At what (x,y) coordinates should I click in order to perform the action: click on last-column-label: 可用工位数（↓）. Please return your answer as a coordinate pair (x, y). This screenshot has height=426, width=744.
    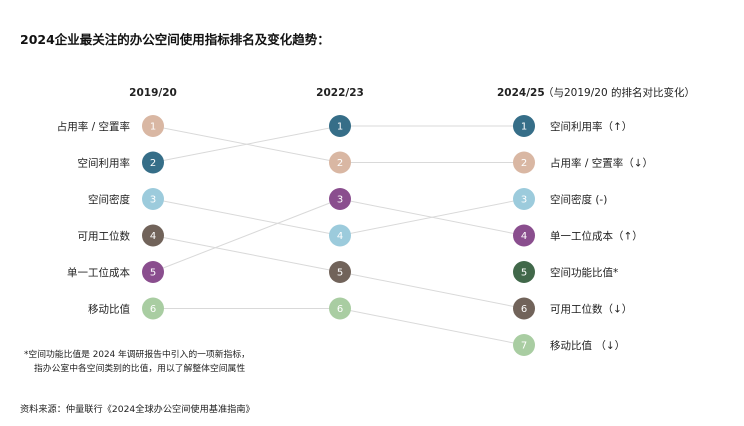
    Looking at the image, I should click on (591, 309).